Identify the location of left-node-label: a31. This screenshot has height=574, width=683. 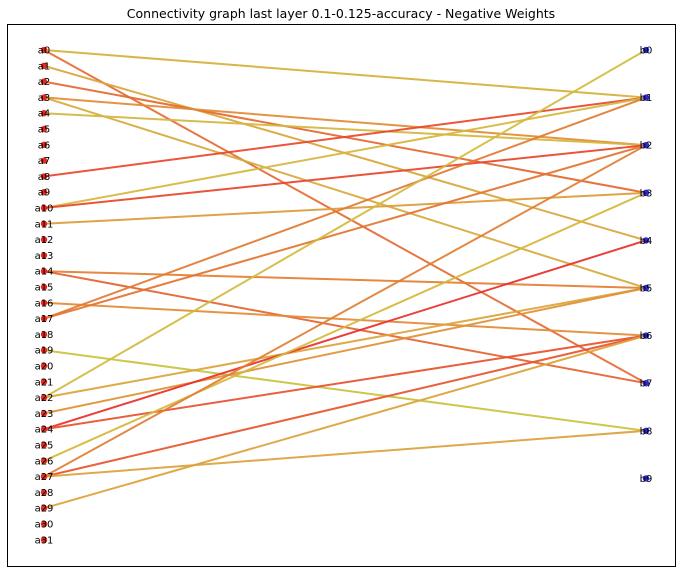
(44, 540).